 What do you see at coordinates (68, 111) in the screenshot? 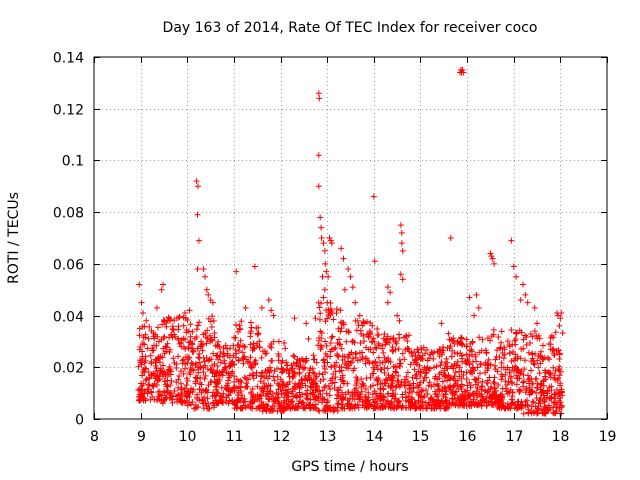
I see `y-tick-label: 0.12` at bounding box center [68, 111].